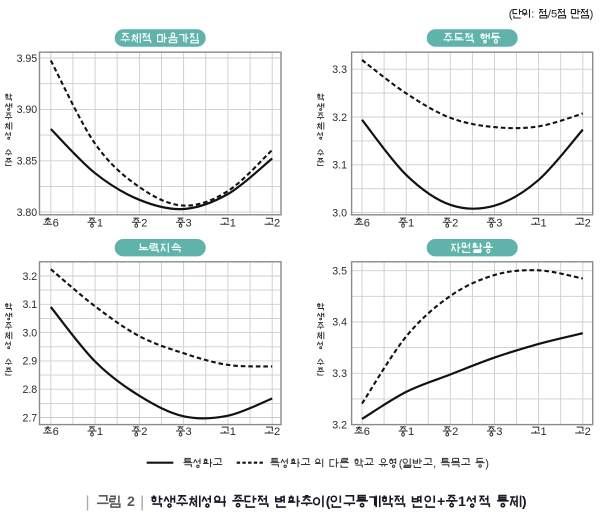  I want to click on svg-text: 3.90, so click(27, 110).